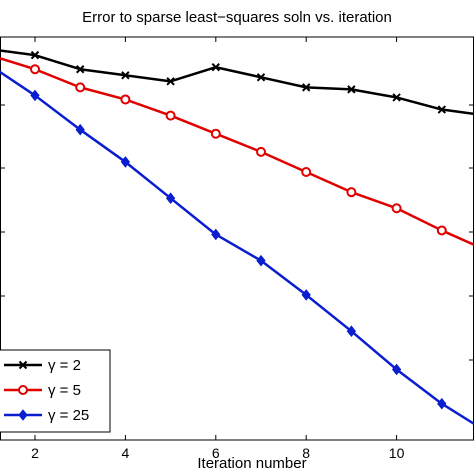  I want to click on data-point-0-3-stroke-b, so click(125, 75).